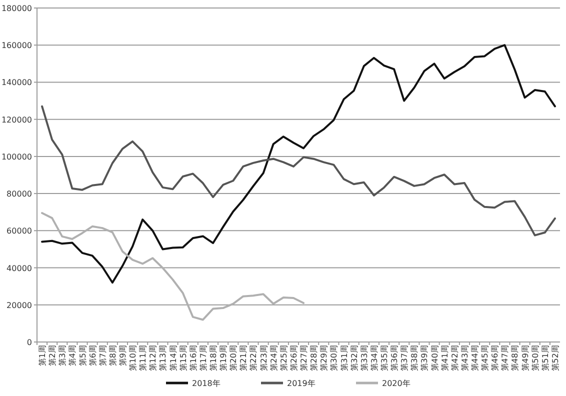 The image size is (566, 396). Describe the element at coordinates (395, 358) in the screenshot. I see `x-tick-label: 第36周` at that location.